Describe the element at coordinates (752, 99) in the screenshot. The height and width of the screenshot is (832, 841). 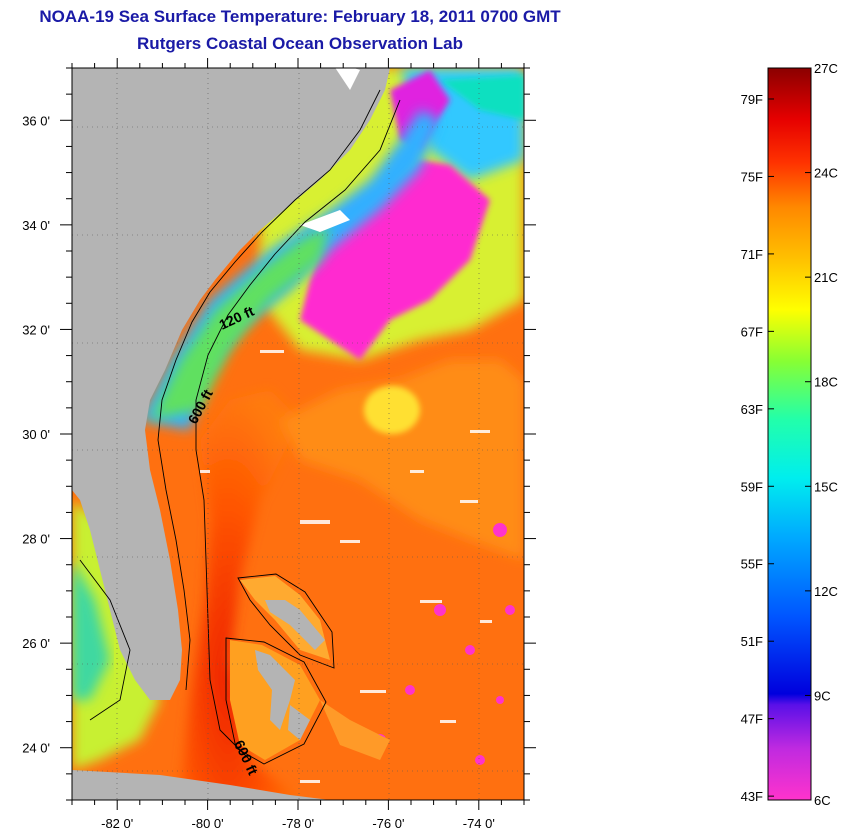
I see `fahrenheit-label: 79F` at that location.